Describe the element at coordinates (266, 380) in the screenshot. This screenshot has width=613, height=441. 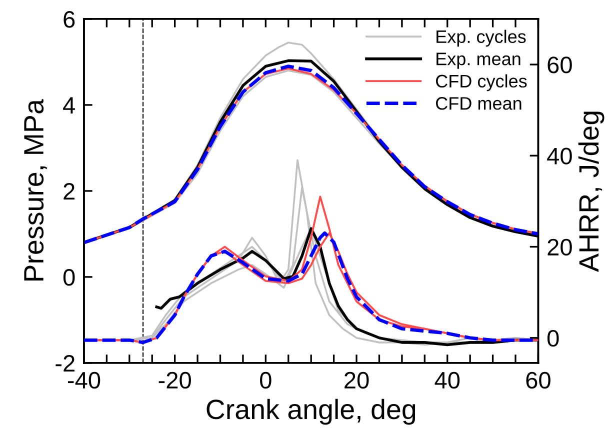
I see `x-tick-label: 0` at that location.